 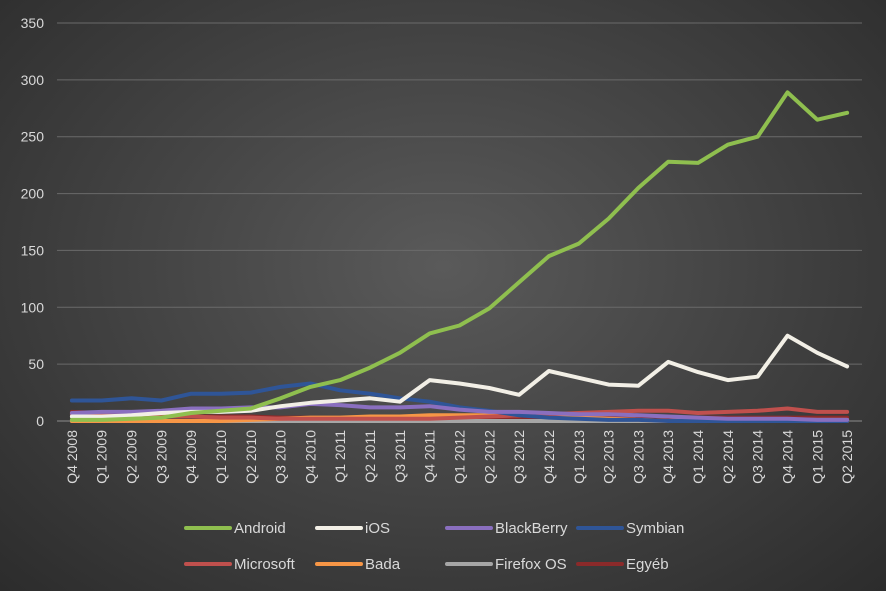 I want to click on y-axis: 0 50 100 150 200 250 300 350, so click(x=33, y=222).